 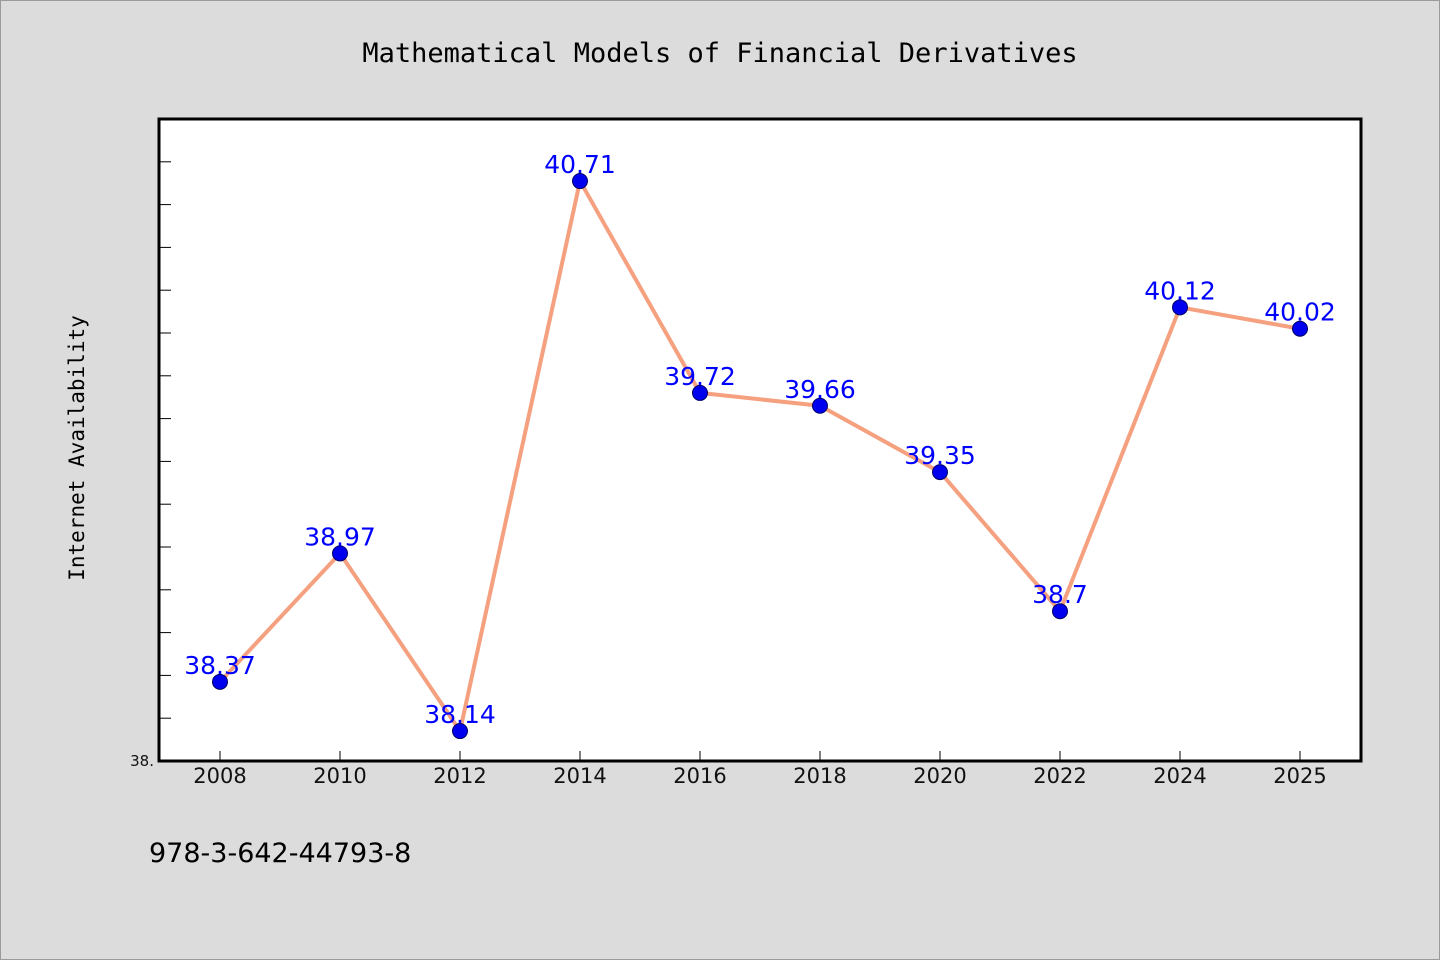 I want to click on x-axis-ticks: 2008 2010 2012 2014 2016 2018 2020 2022 2024 2025, so click(x=760, y=769).